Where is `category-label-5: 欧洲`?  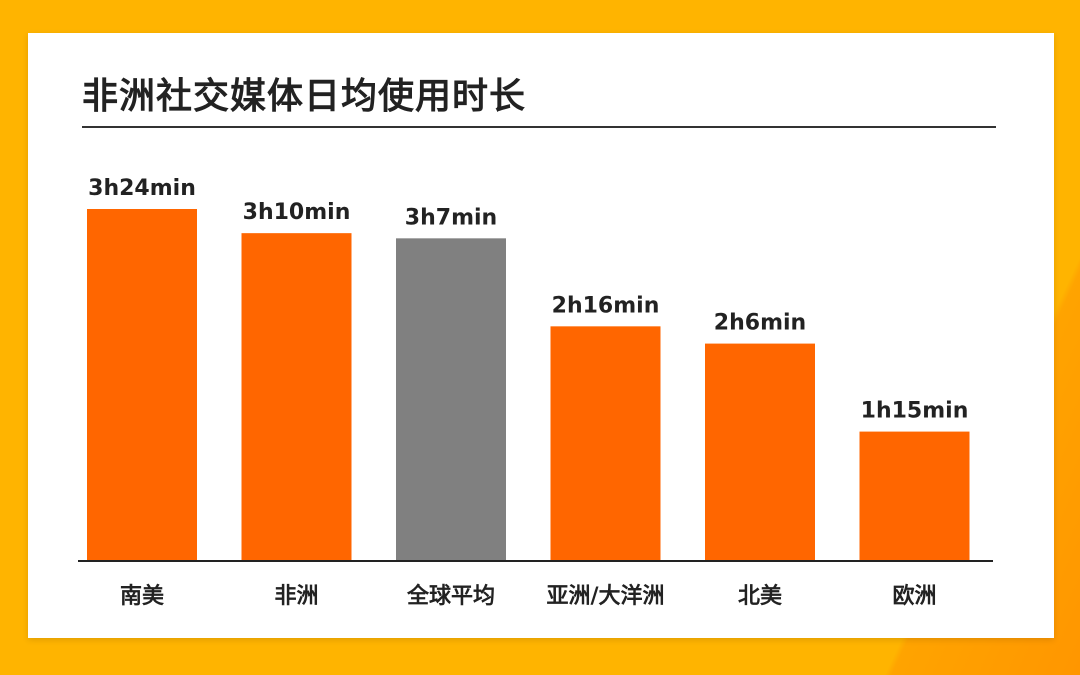 category-label-5: 欧洲 is located at coordinates (914, 596).